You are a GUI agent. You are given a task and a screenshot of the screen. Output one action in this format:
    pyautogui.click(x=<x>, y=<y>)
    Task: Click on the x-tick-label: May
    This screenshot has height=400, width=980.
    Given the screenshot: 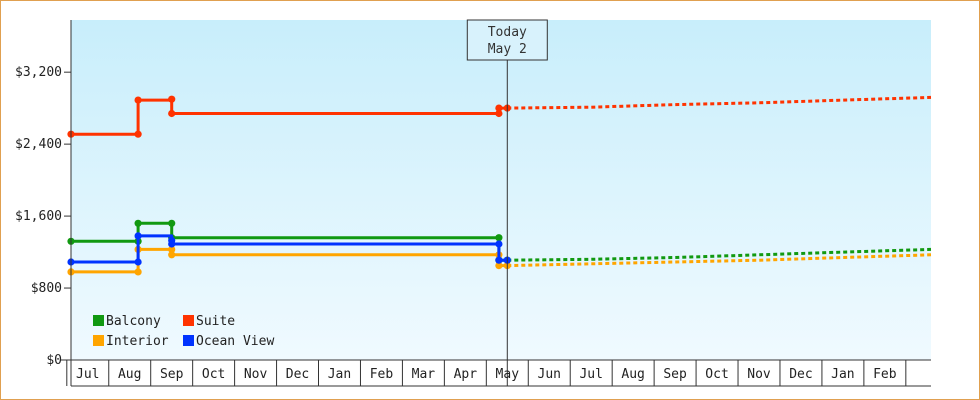 What is the action you would take?
    pyautogui.click(x=508, y=374)
    